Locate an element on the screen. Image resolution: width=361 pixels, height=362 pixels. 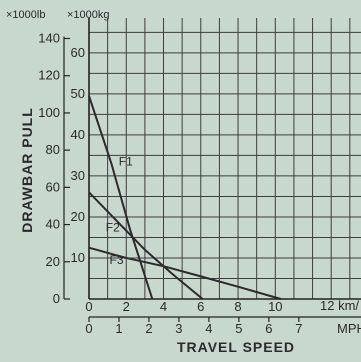
y-kg-tick-label: 40 is located at coordinates (78, 134).